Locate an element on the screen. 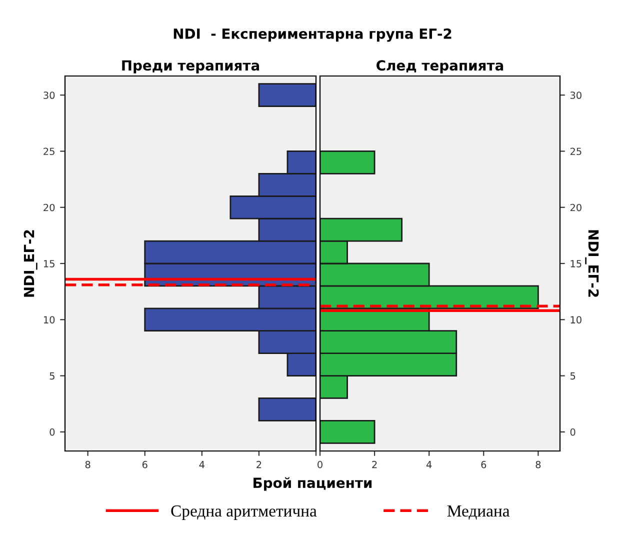 The image size is (617, 535). legend-label: Медиана is located at coordinates (478, 513).